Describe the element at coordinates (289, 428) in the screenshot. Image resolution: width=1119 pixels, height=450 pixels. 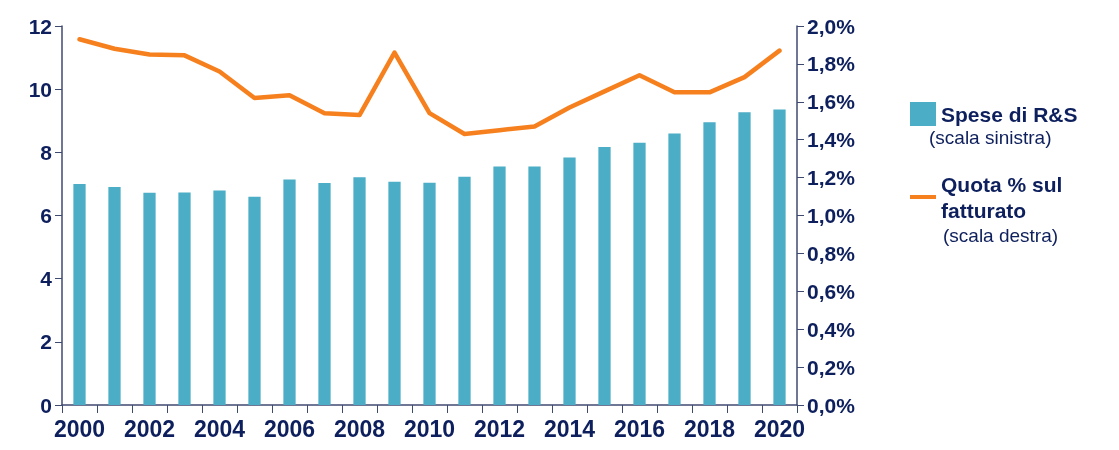
I see `x-tick-label: 2006` at that location.